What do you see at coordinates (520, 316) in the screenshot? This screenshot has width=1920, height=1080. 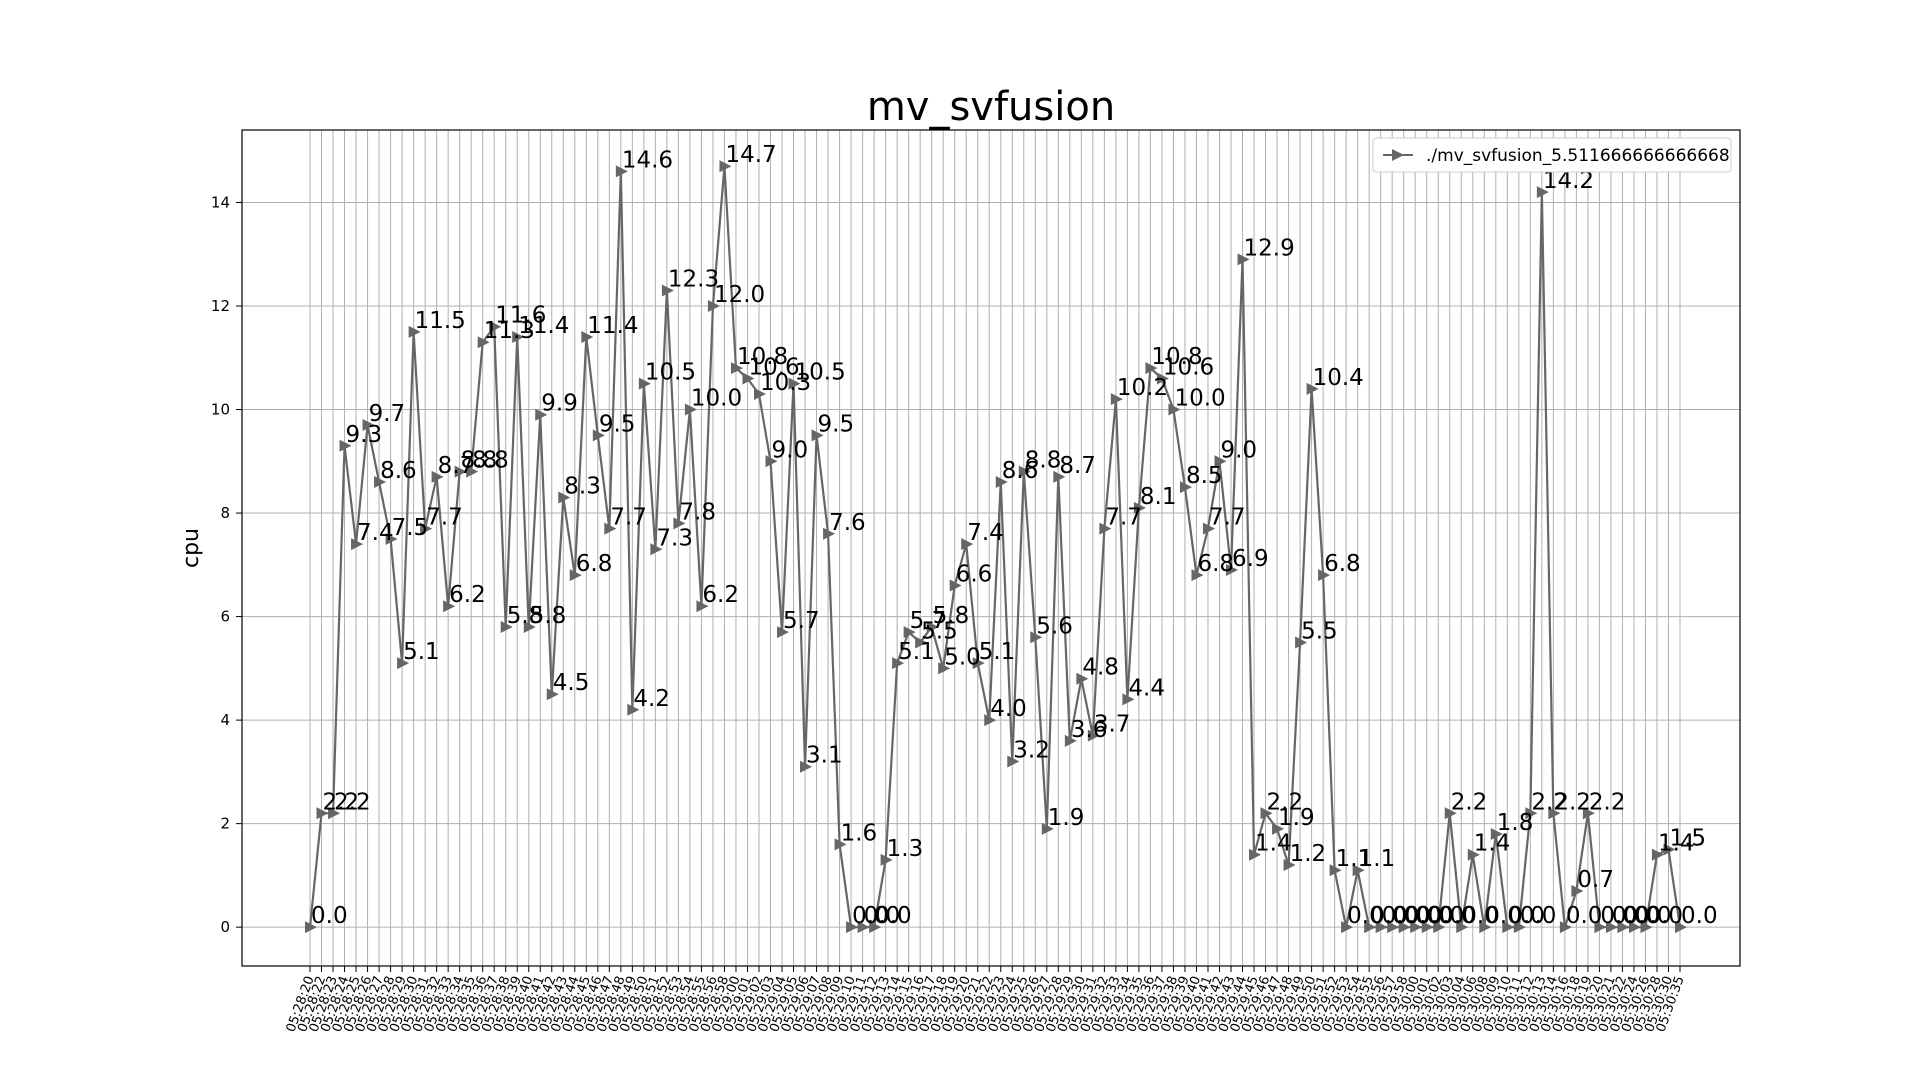 I see `data-label: 11.6` at bounding box center [520, 316].